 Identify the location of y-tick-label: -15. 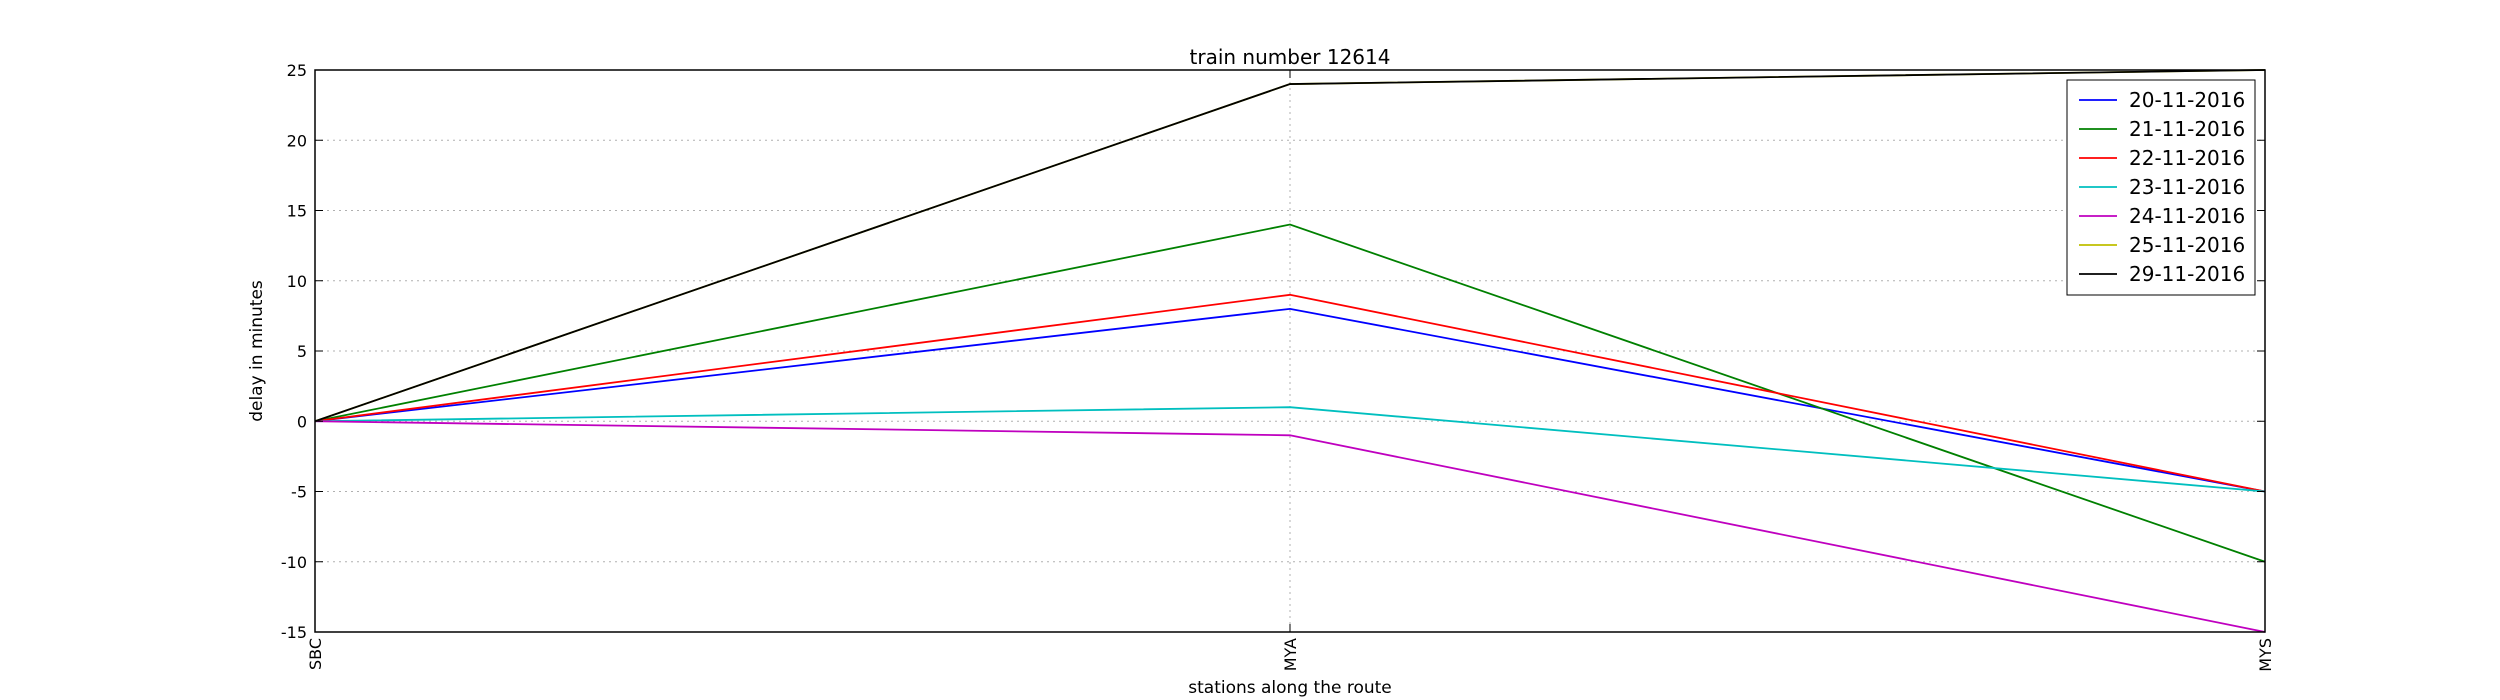
(294, 632).